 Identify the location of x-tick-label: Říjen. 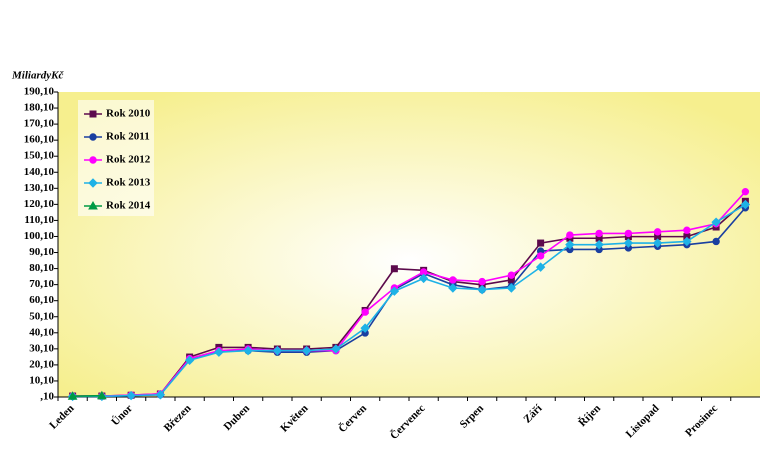
(589, 415).